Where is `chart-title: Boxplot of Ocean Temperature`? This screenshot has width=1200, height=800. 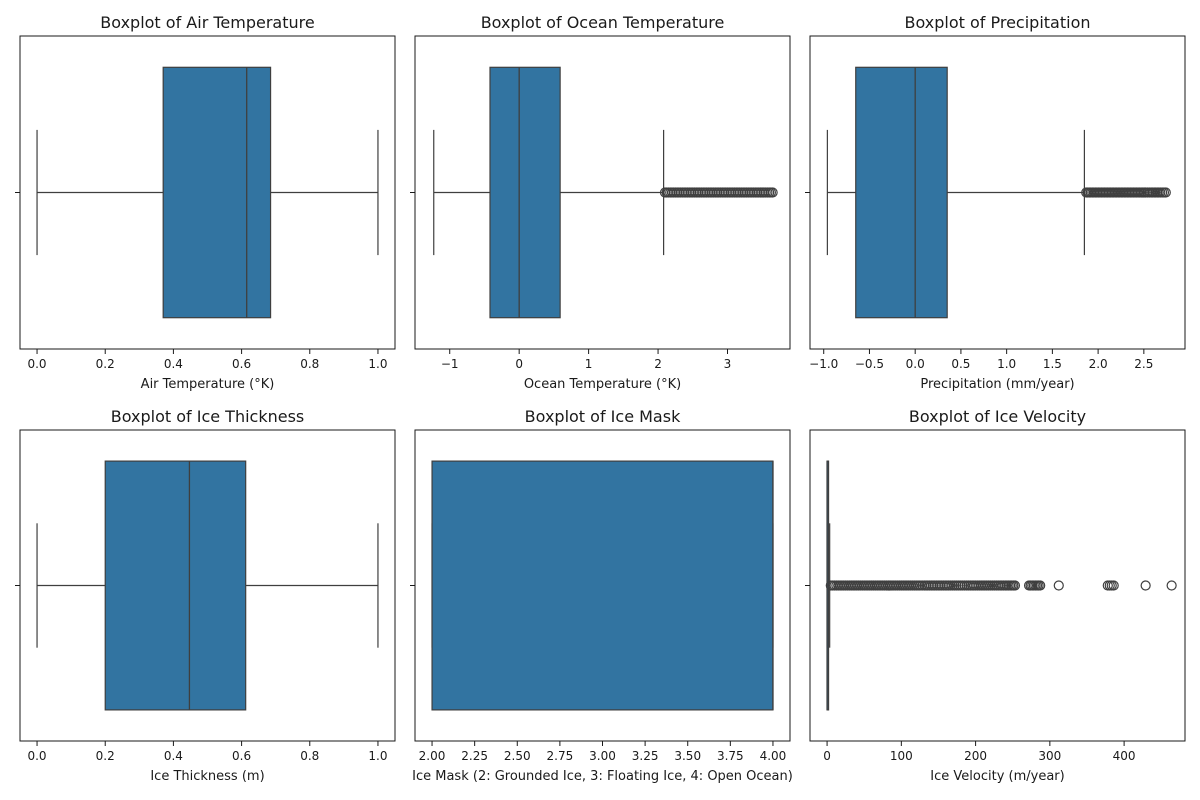 chart-title: Boxplot of Ocean Temperature is located at coordinates (603, 22).